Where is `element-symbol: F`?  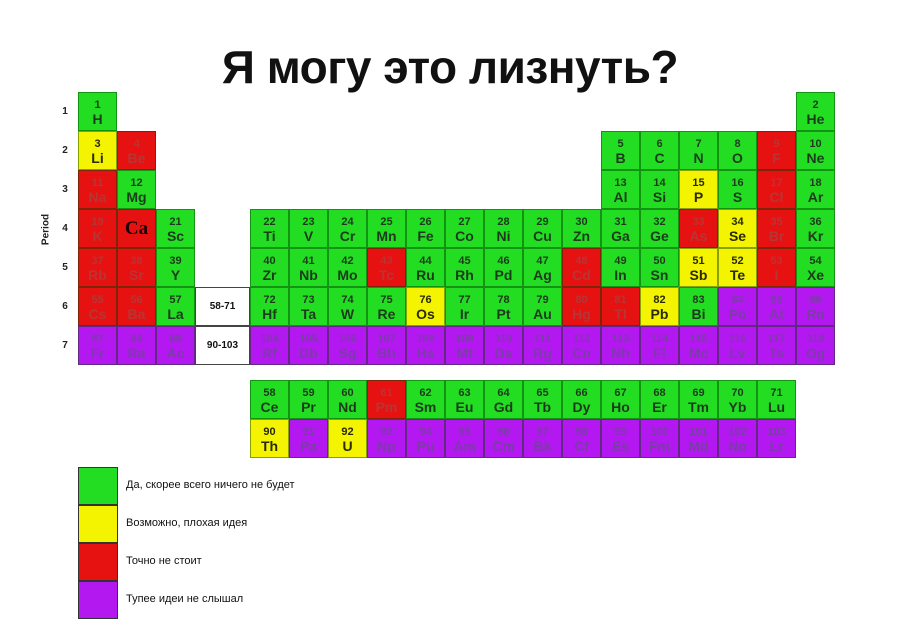
element-symbol: F is located at coordinates (776, 158).